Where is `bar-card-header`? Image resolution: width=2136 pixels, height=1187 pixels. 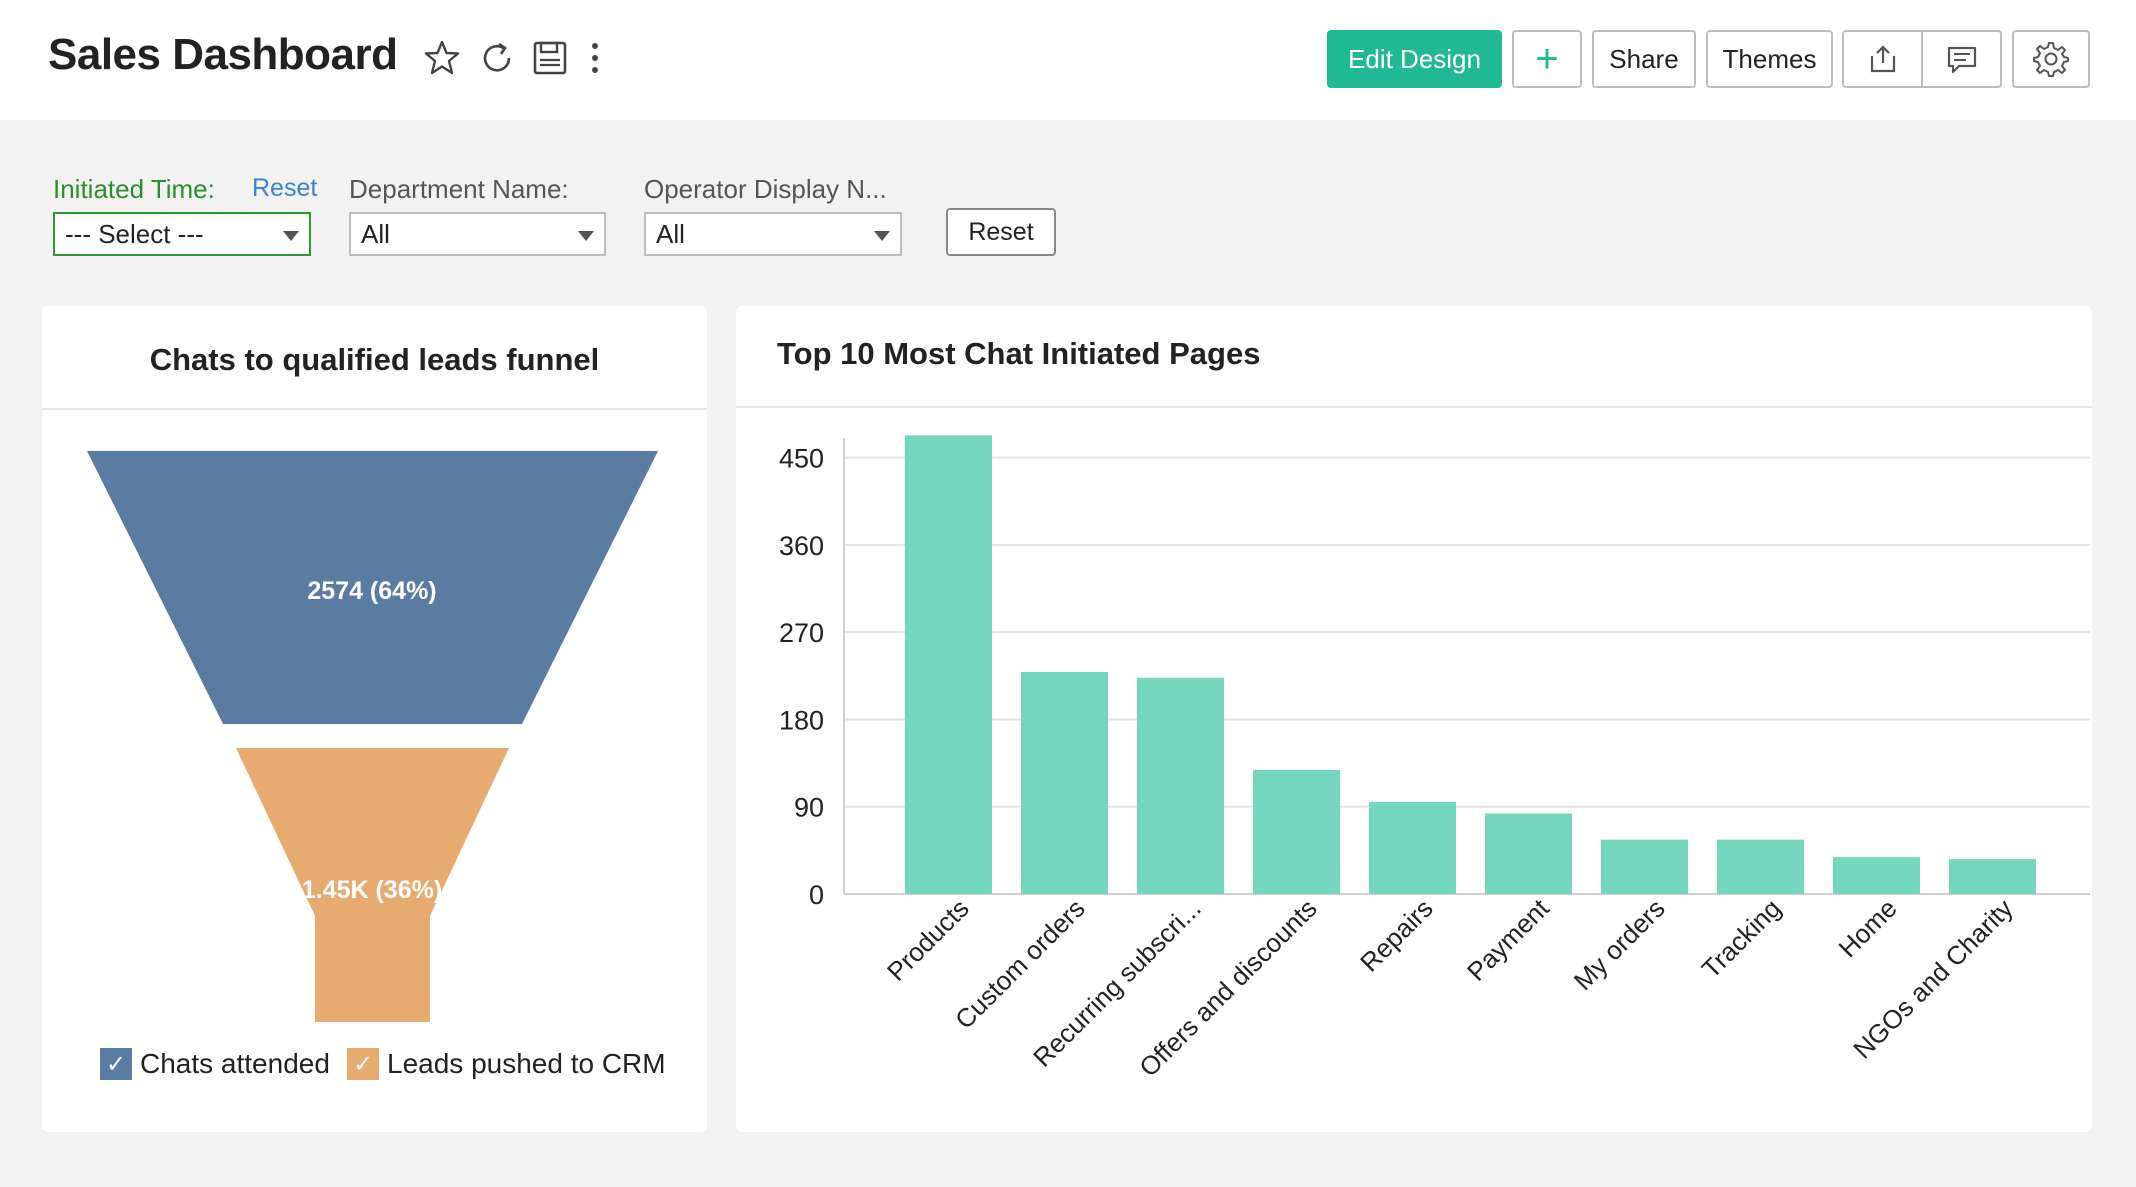
bar-card-header is located at coordinates (1414, 357).